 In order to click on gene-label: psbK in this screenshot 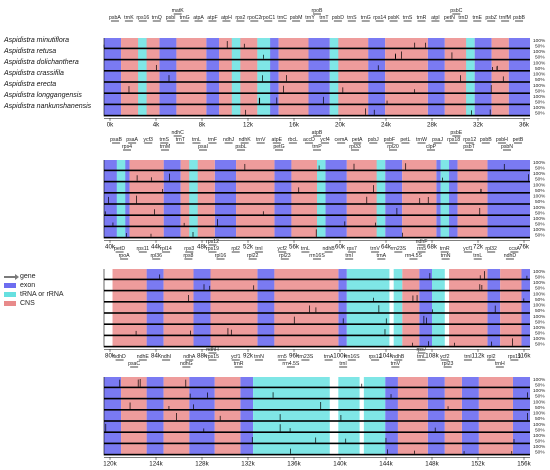, I will do `click(394, 18)`.